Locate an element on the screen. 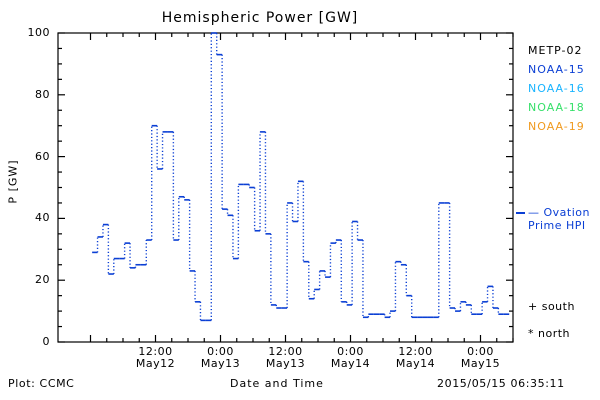  plot-timestamp: 2015/05/15 06:35:11 is located at coordinates (501, 383).